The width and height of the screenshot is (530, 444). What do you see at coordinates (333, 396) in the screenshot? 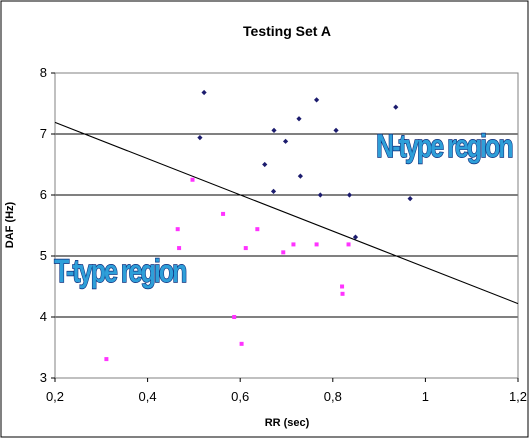
I see `x-tick-label-3: 0,8` at bounding box center [333, 396].